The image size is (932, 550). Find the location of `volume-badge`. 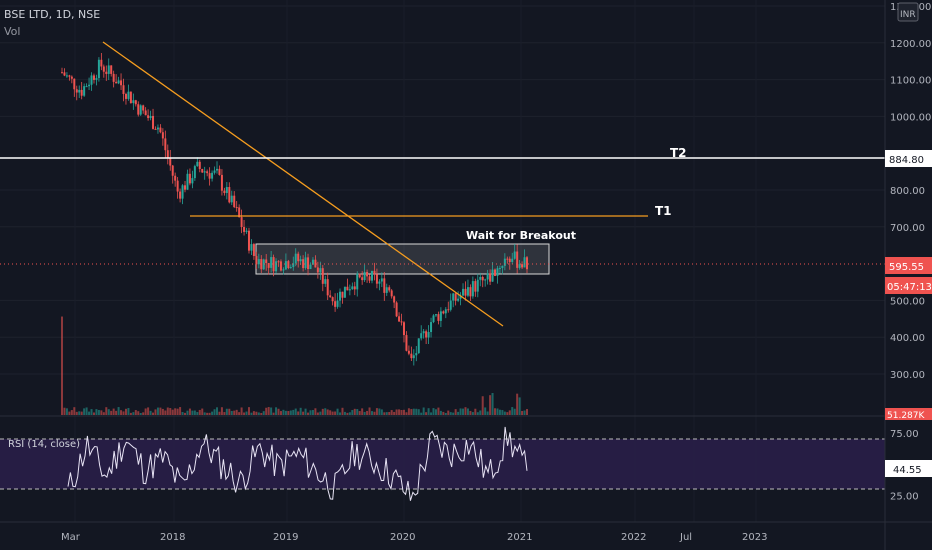

volume-badge is located at coordinates (908, 414).